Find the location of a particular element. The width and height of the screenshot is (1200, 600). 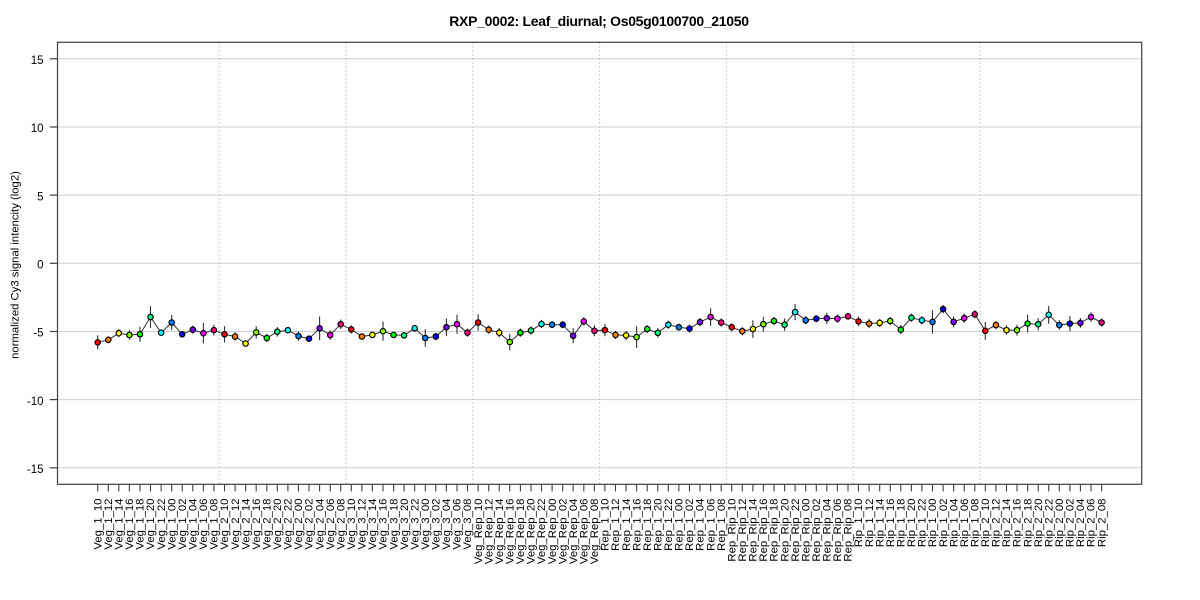

svg-text: Rip_2_12 is located at coordinates (997, 523).